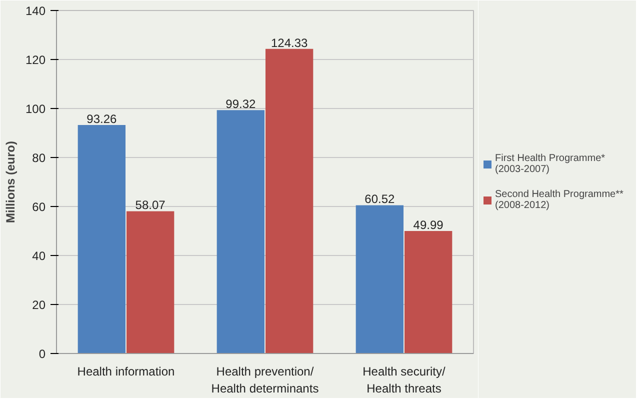 This screenshot has width=638, height=400. What do you see at coordinates (39, 207) in the screenshot?
I see `y-tick-label: 60` at bounding box center [39, 207].